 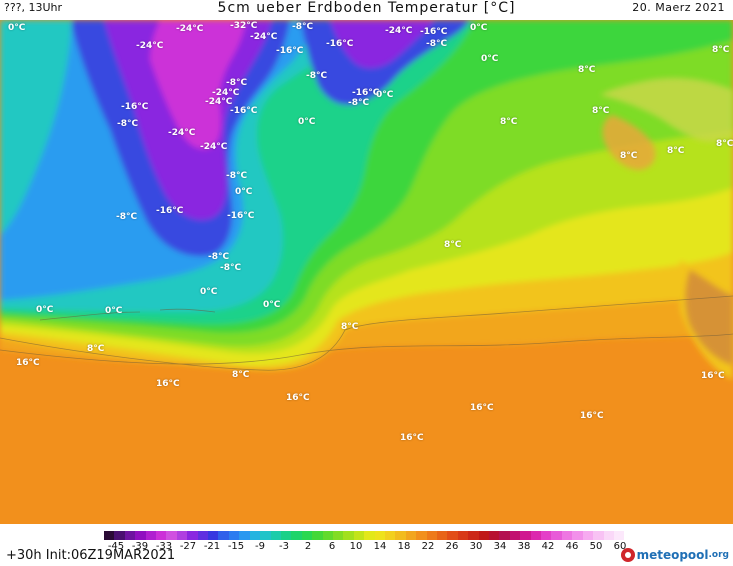 I want to click on meteopool-logo-icon, so click(x=627, y=555).